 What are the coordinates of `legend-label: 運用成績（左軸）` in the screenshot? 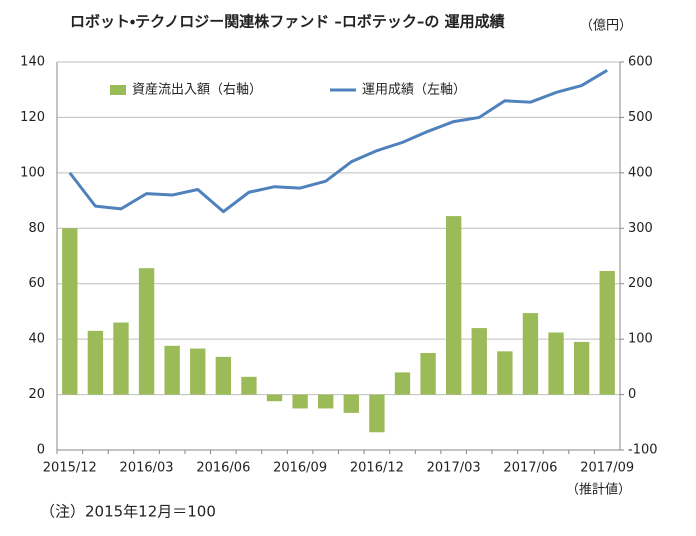 It's located at (414, 90).